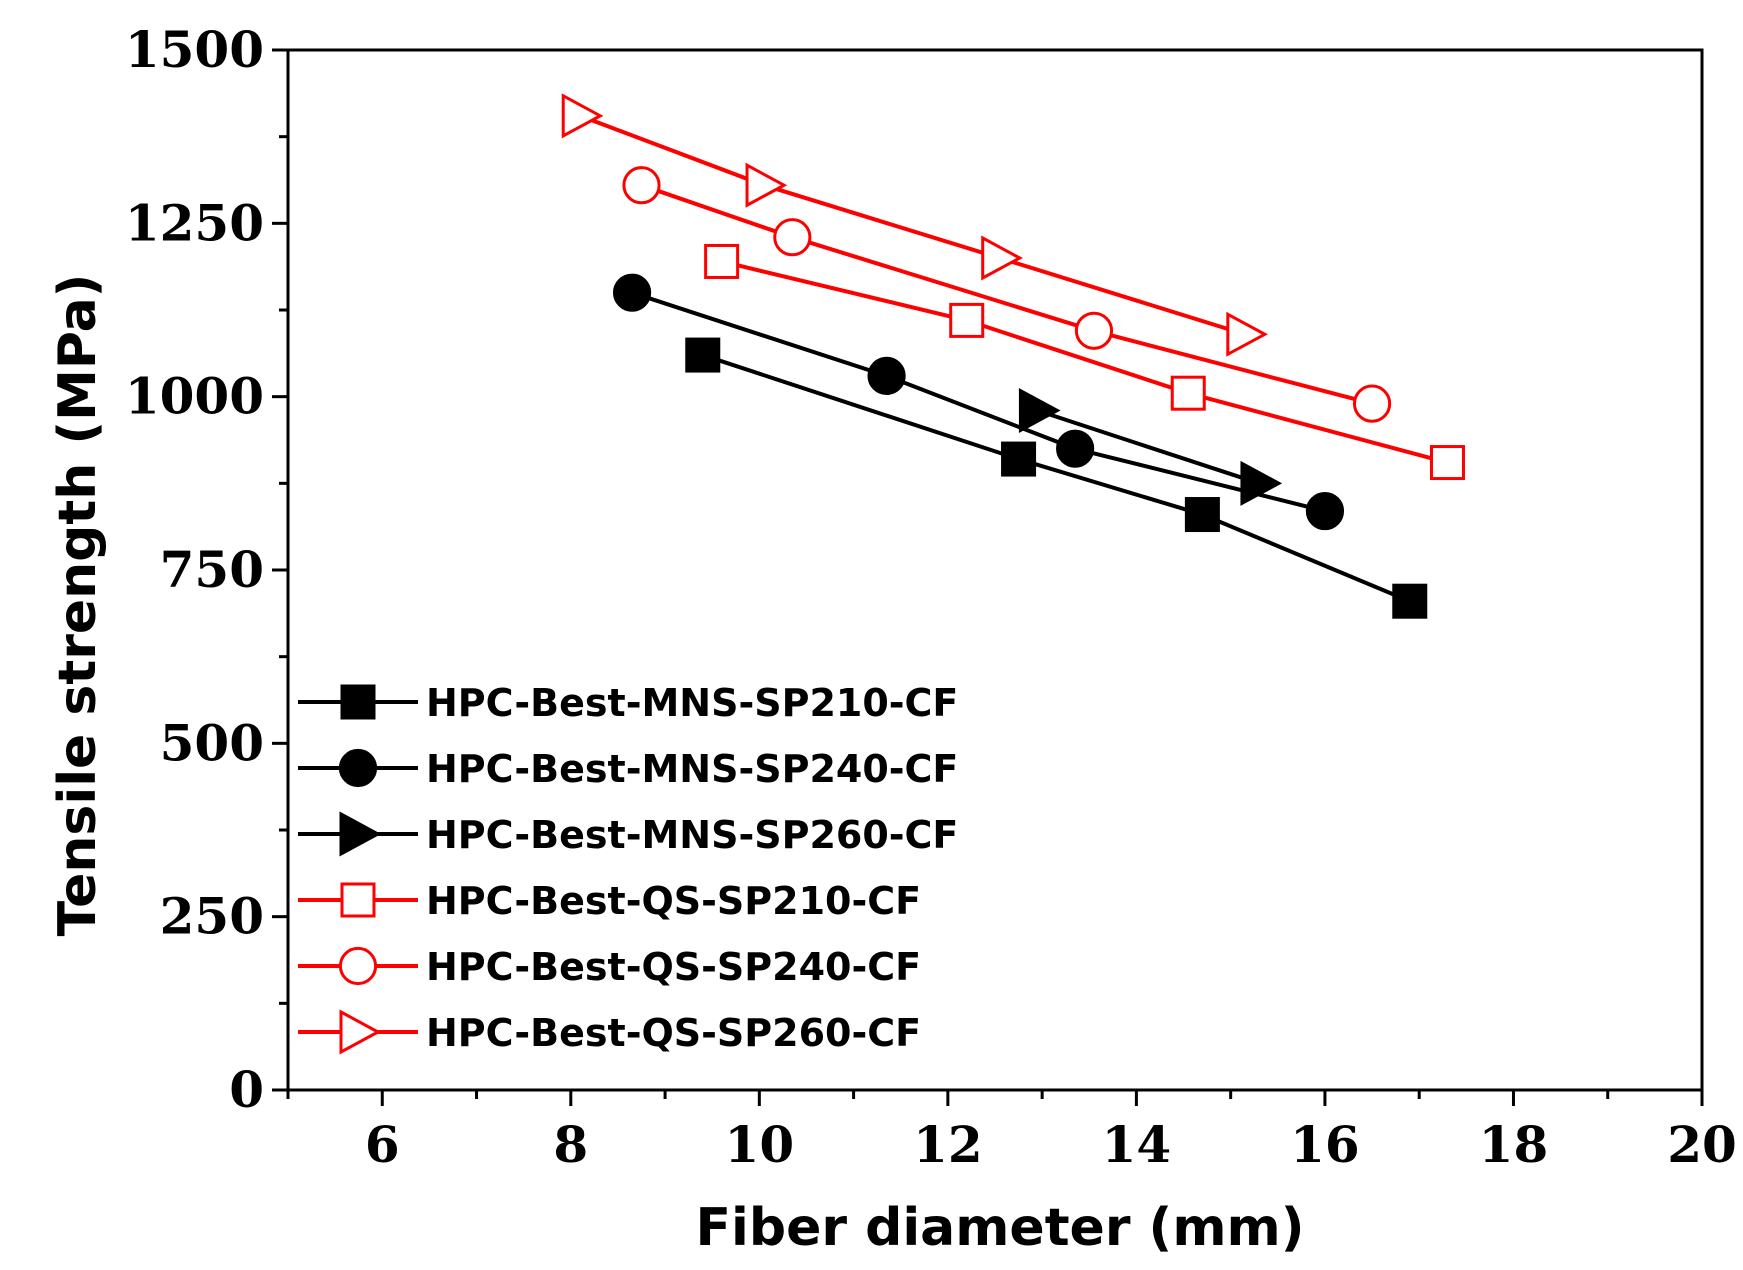 The height and width of the screenshot is (1270, 1743). I want to click on series-HPC-Best-MNS-SP260-CF, so click(1150, 447).